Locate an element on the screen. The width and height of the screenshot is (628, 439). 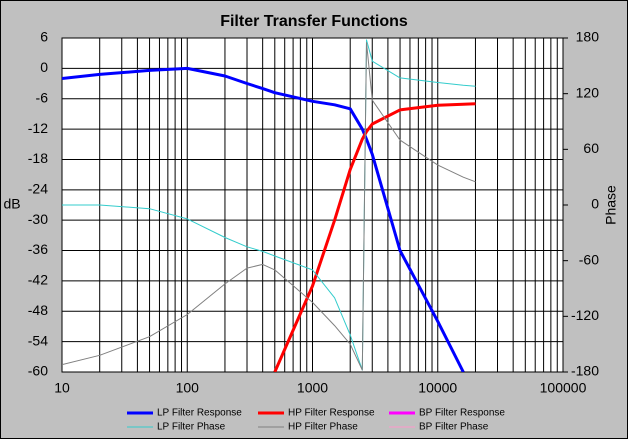
y-tick-label: -48 is located at coordinates (38, 310).